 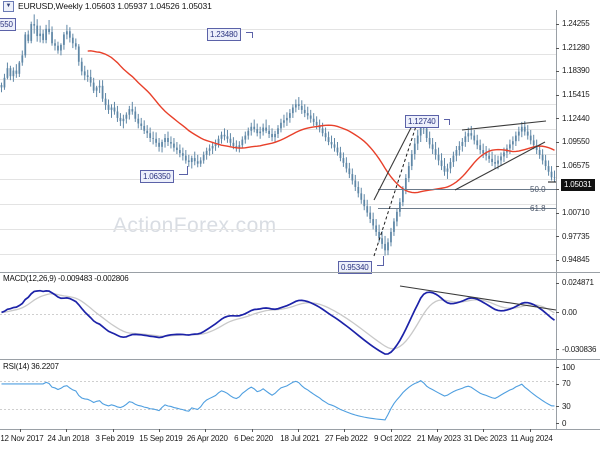 I want to click on trendlines, so click(x=460, y=159).